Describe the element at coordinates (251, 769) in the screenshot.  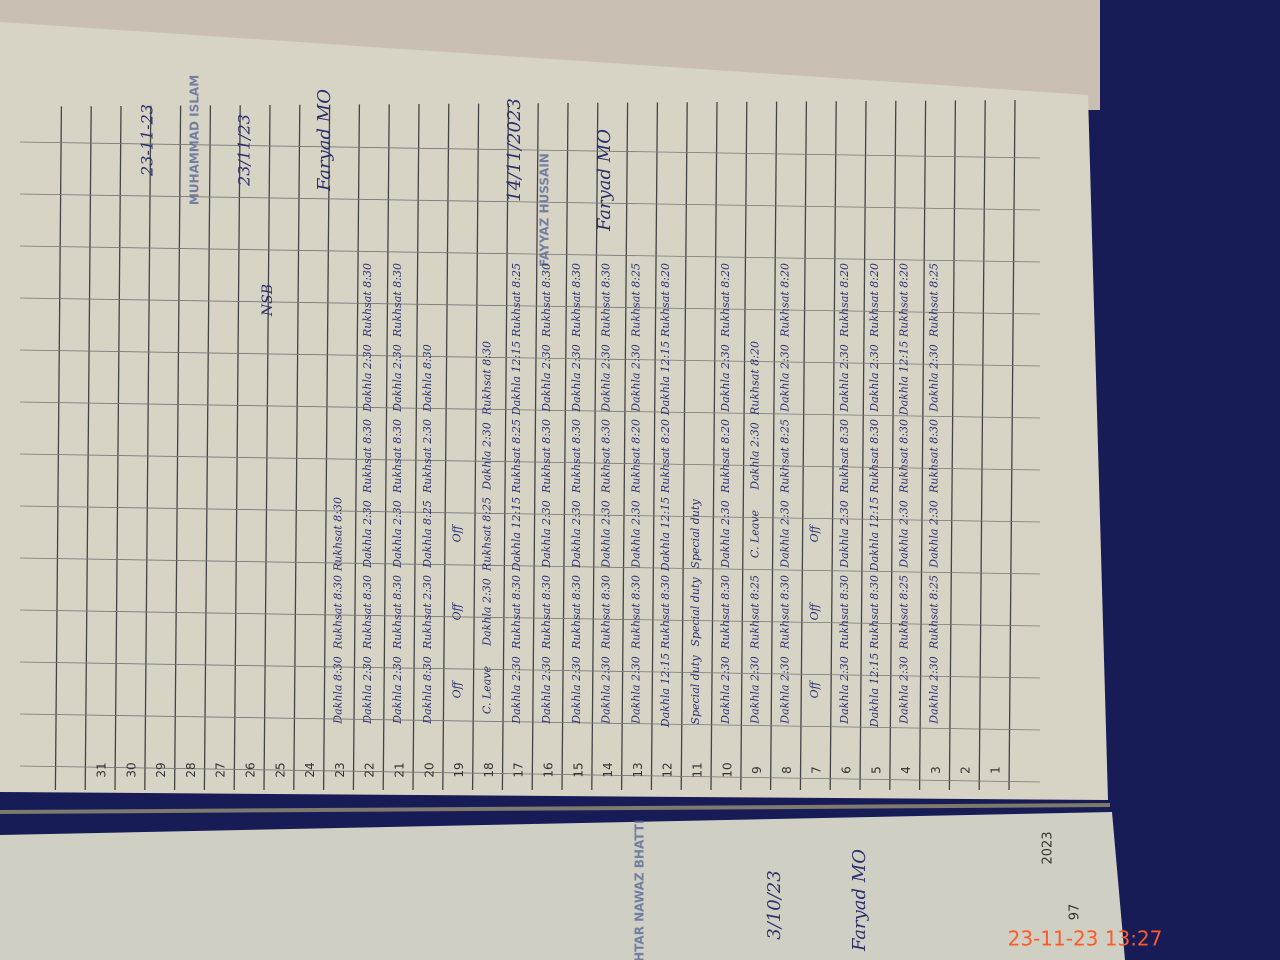
I see `row-number: 26` at that location.